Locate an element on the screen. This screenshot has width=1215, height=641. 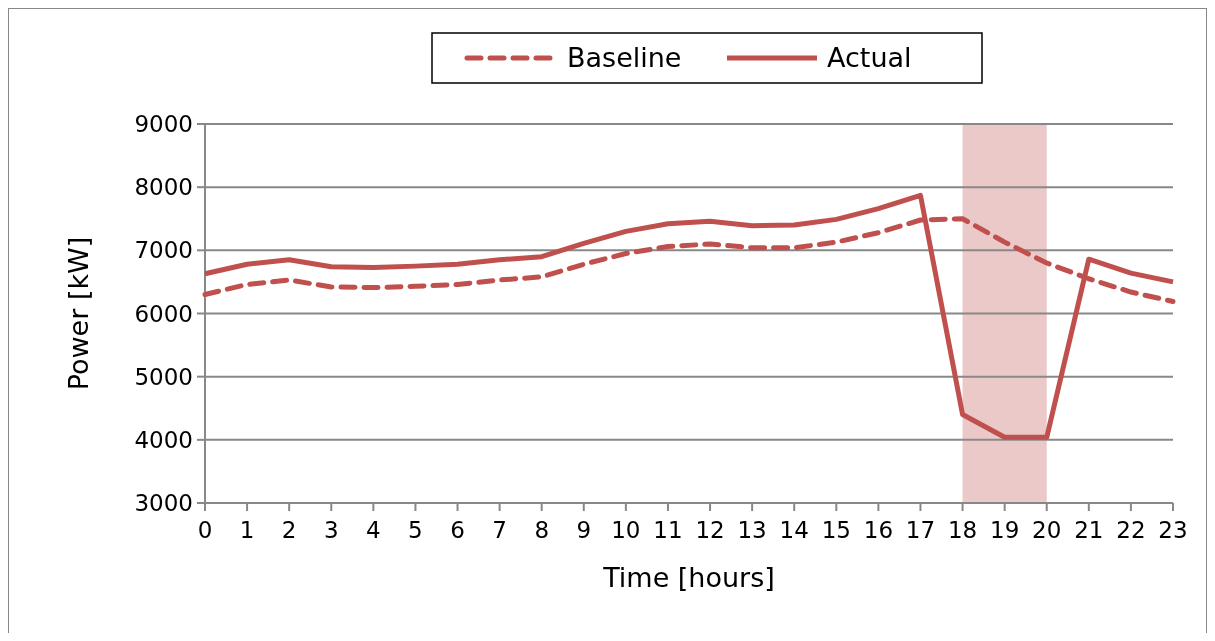
x-axis-title: Time [hours] is located at coordinates (688, 577).